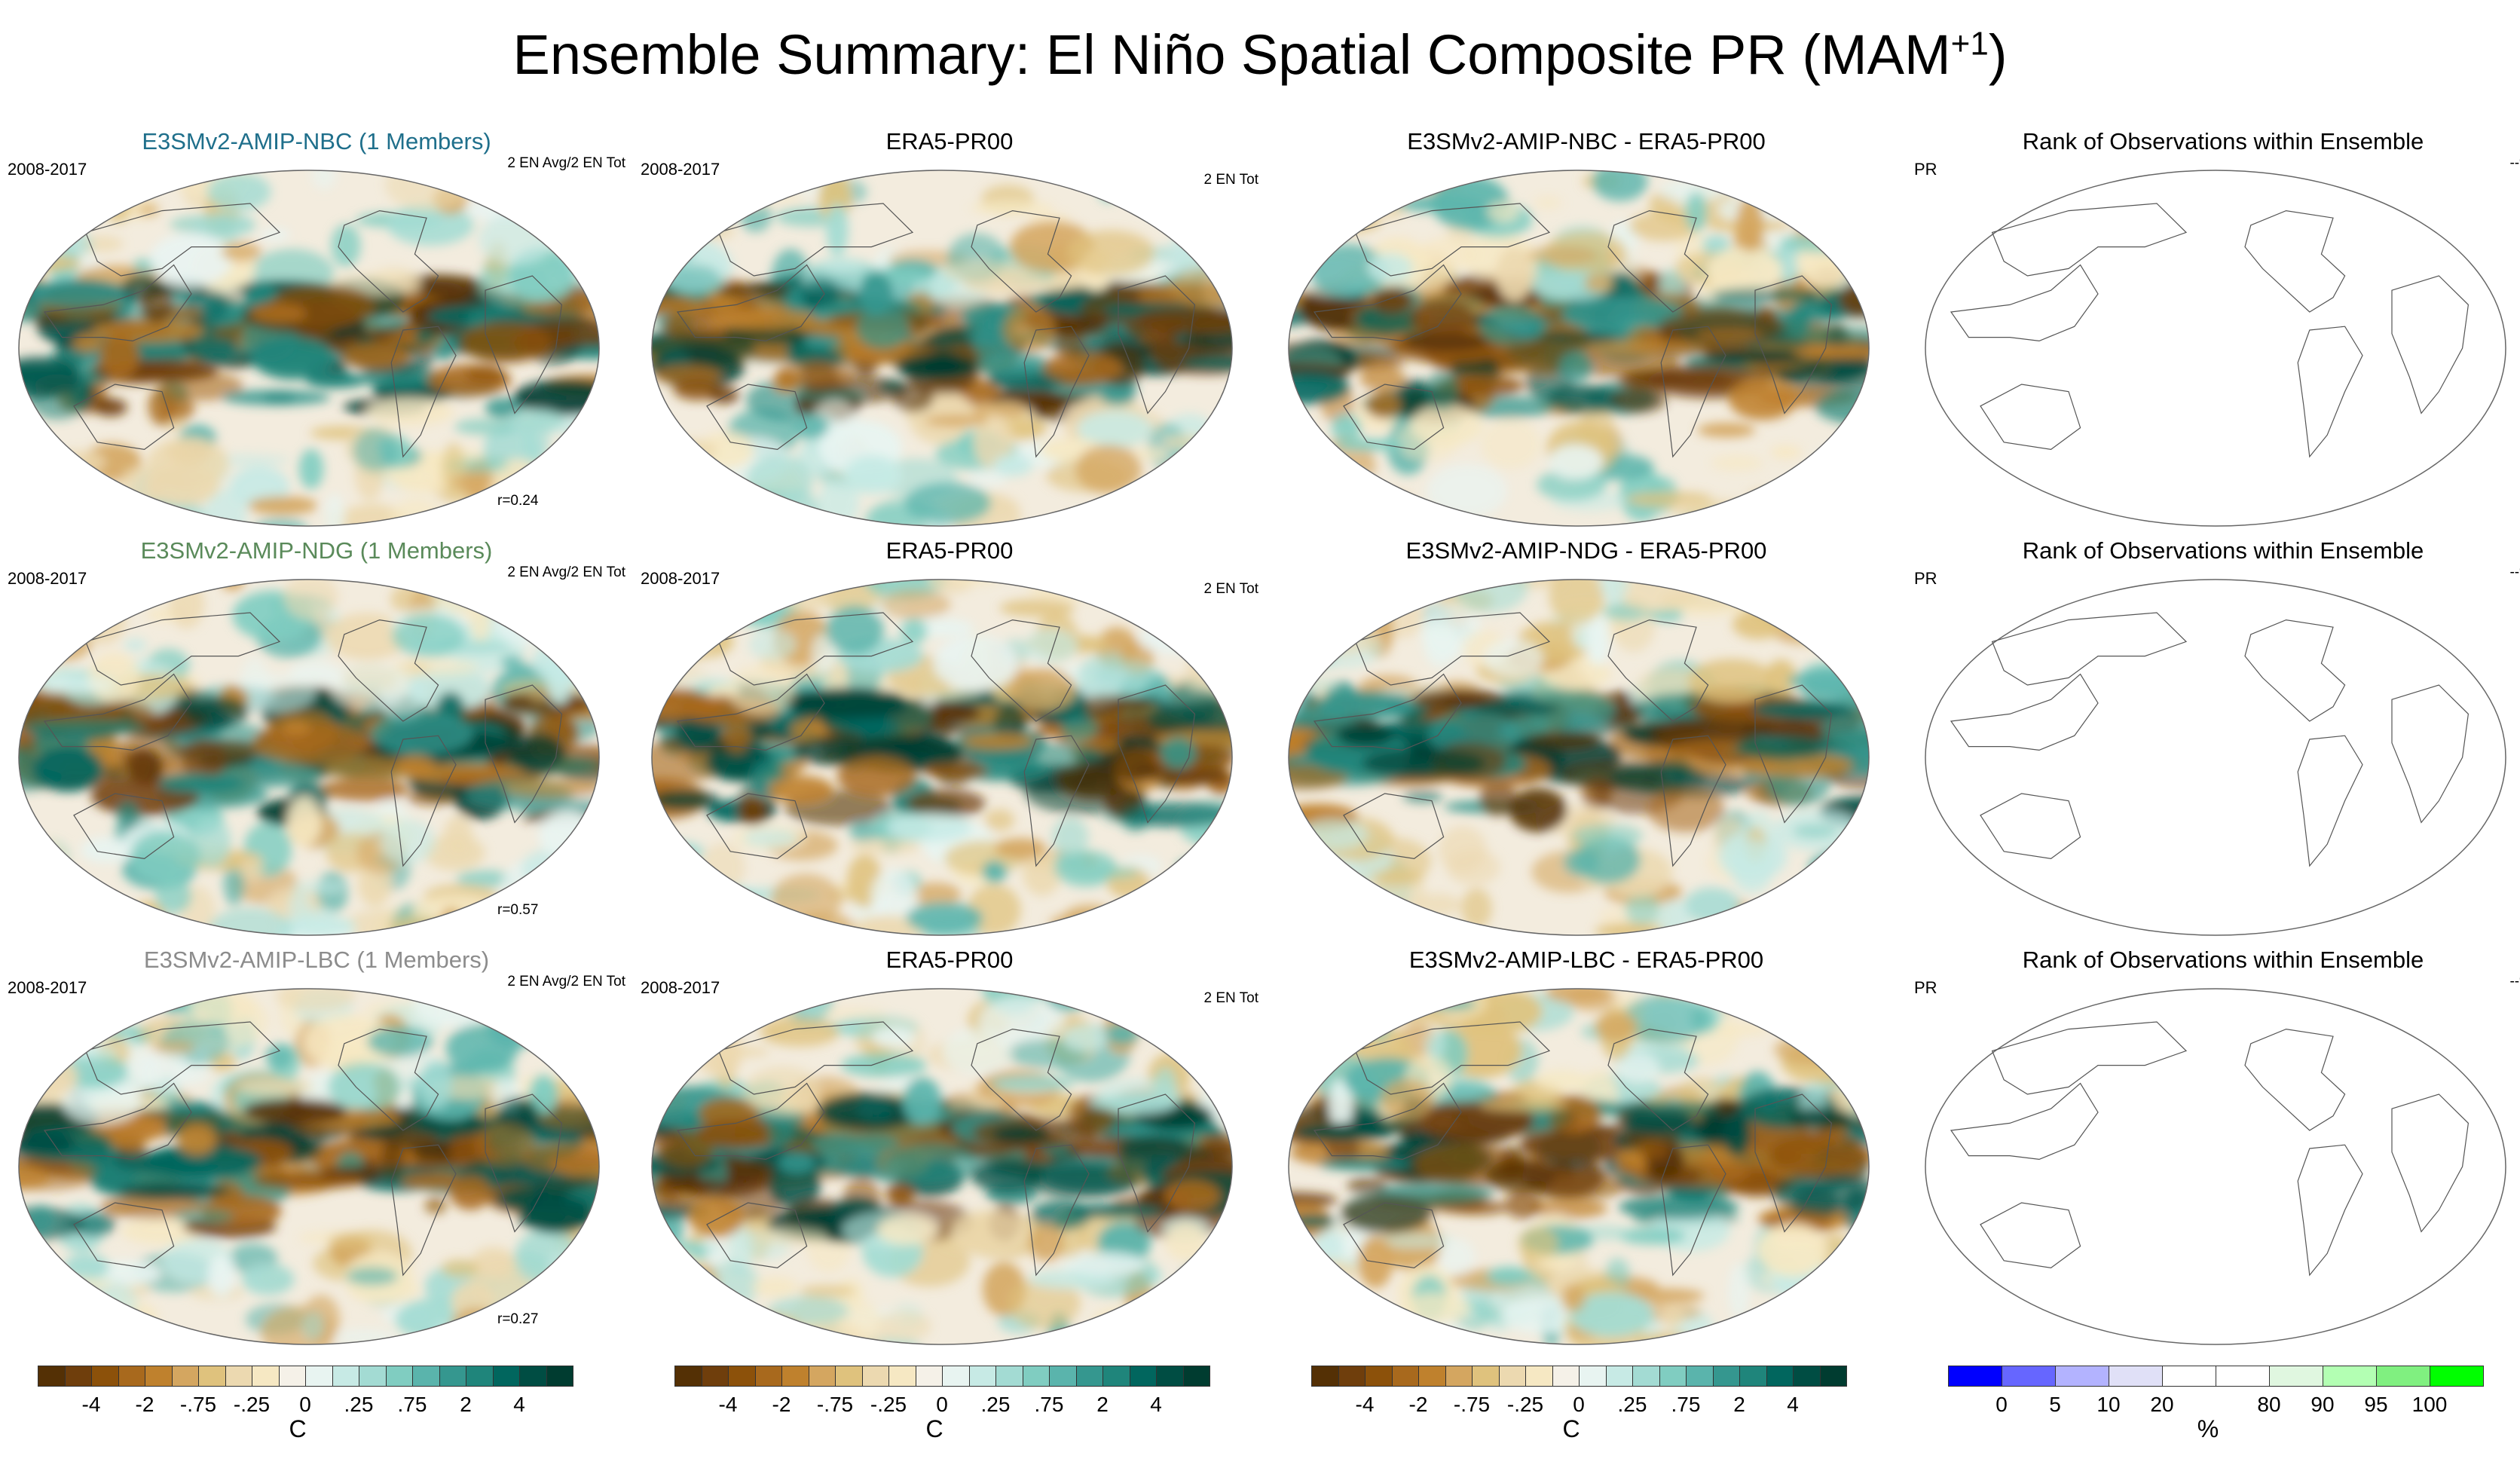 The height and width of the screenshot is (1462, 2520). Describe the element at coordinates (519, 1404) in the screenshot. I see `colorbar-tick-label: 4` at that location.